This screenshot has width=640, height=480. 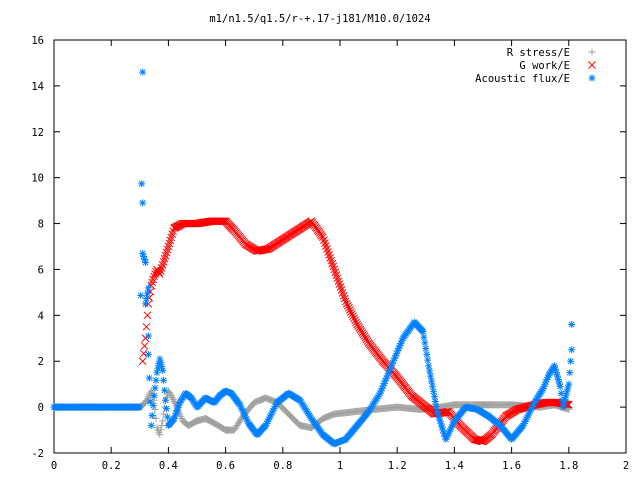 I want to click on x-tick-label: 1.8, so click(x=568, y=466).